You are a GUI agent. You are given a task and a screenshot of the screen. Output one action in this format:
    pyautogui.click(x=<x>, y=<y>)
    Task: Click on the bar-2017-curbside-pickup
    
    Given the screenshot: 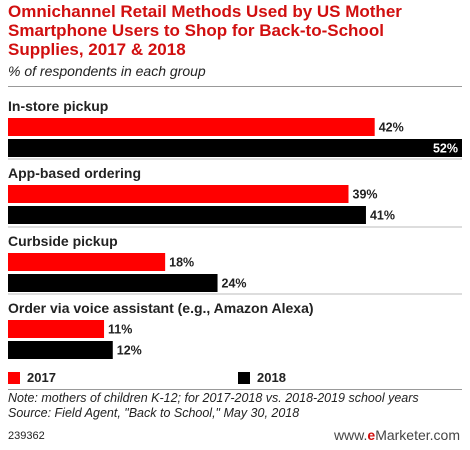 What is the action you would take?
    pyautogui.click(x=87, y=262)
    